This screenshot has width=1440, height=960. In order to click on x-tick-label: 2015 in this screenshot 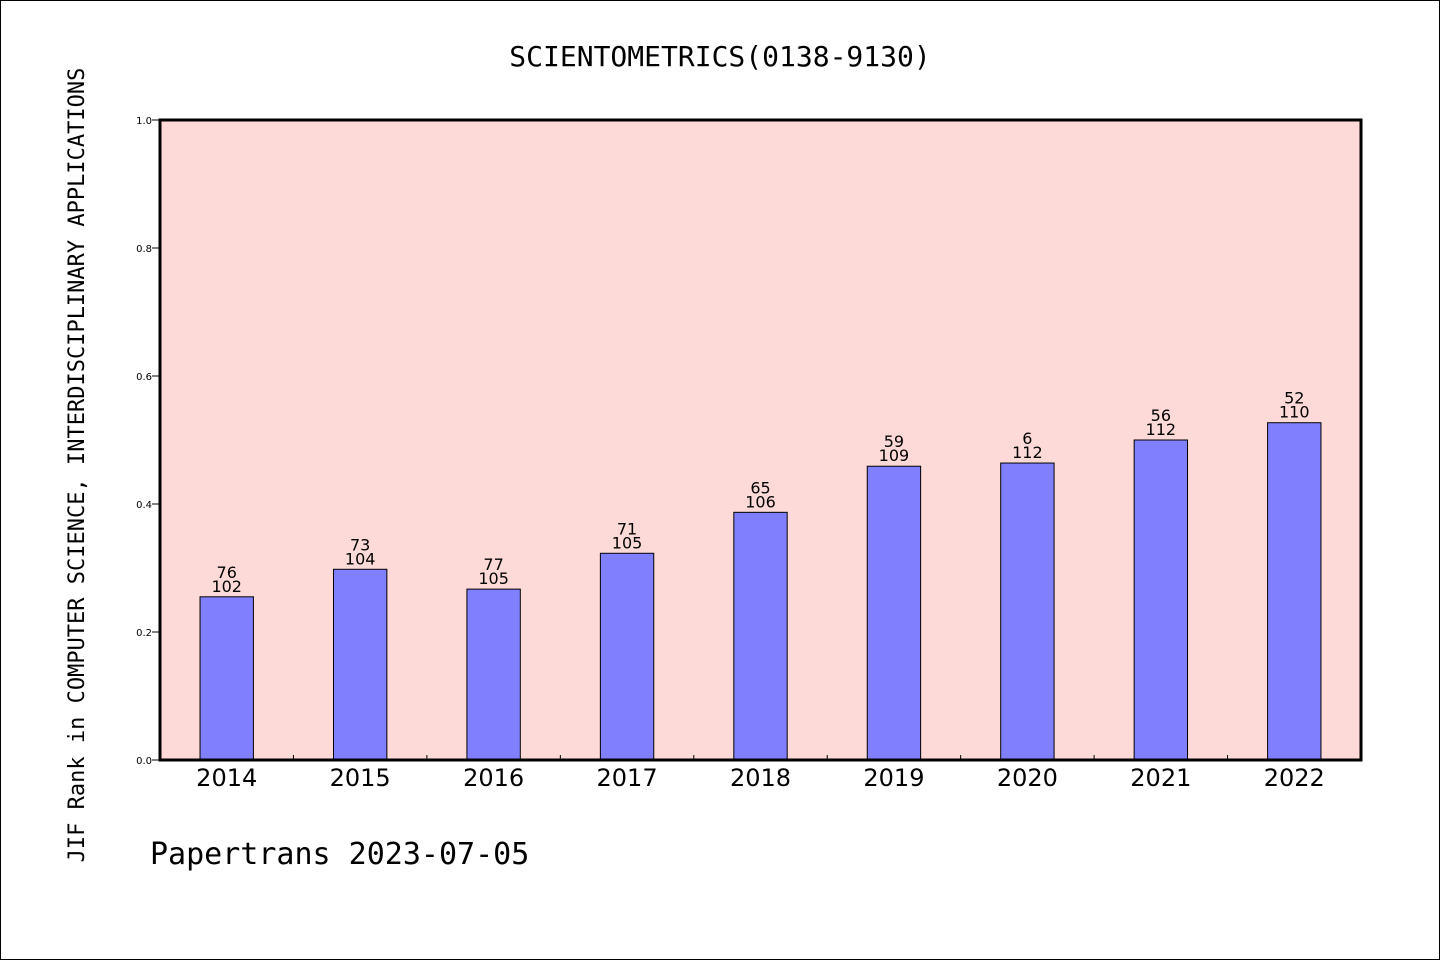, I will do `click(360, 778)`.